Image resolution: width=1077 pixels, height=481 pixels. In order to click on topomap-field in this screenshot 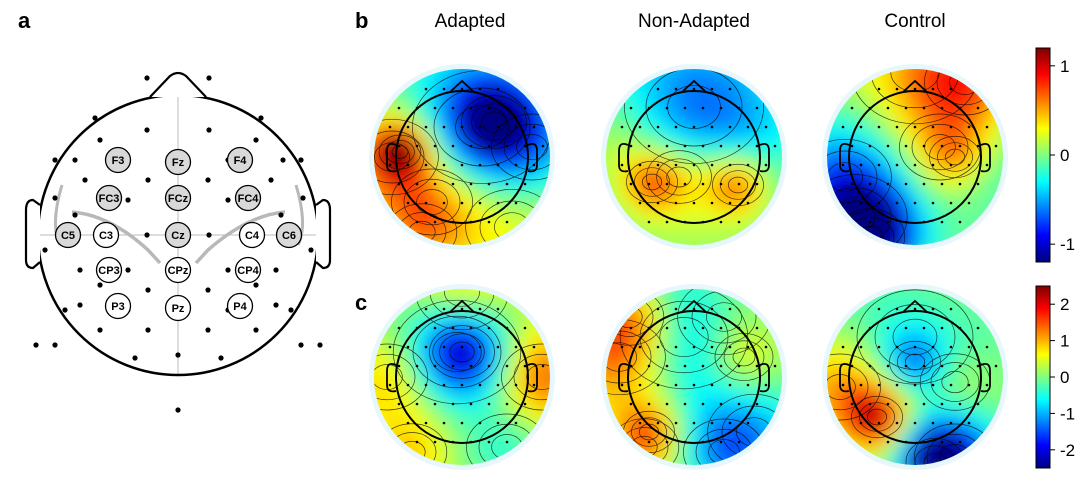, I will do `click(691, 369)`.